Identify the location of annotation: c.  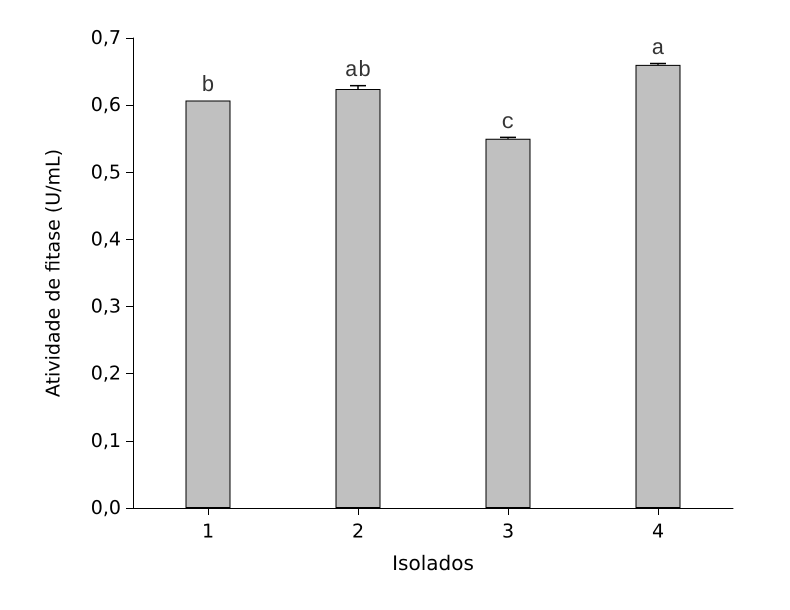
(508, 122).